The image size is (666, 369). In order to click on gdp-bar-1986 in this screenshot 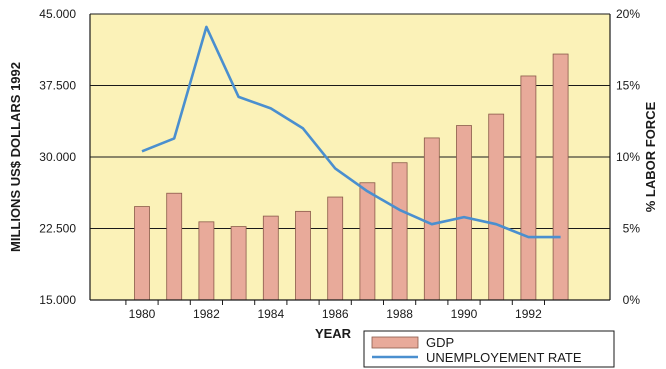, I will do `click(335, 248)`.